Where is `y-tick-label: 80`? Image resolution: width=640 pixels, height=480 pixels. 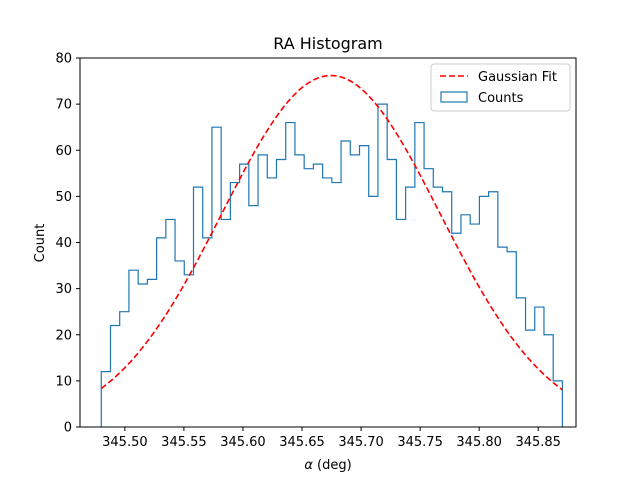 y-tick-label: 80 is located at coordinates (63, 59).